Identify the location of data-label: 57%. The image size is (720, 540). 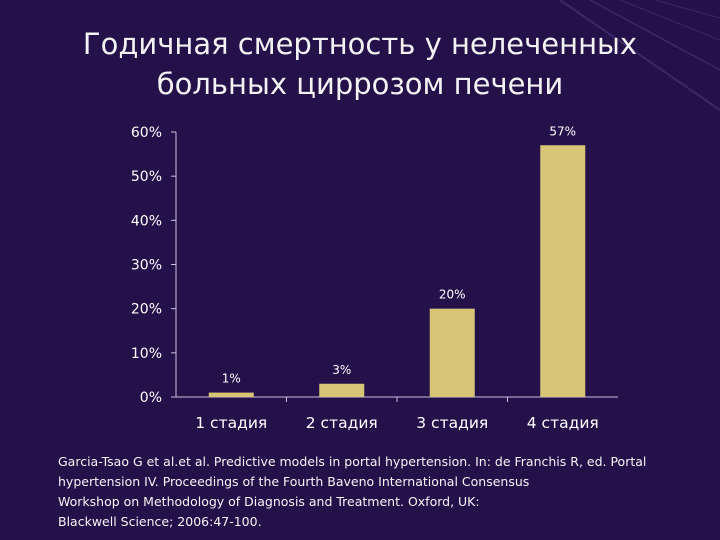
(562, 131).